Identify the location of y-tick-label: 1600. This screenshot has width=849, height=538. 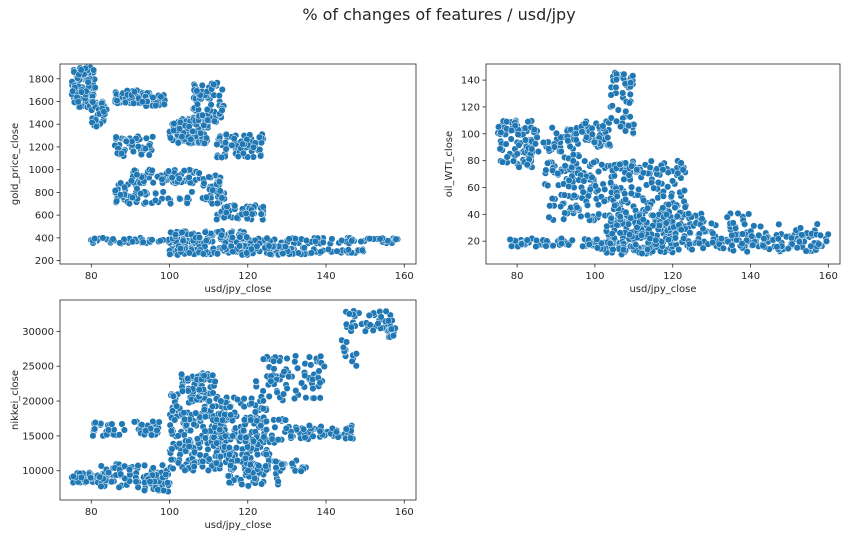
(41, 102).